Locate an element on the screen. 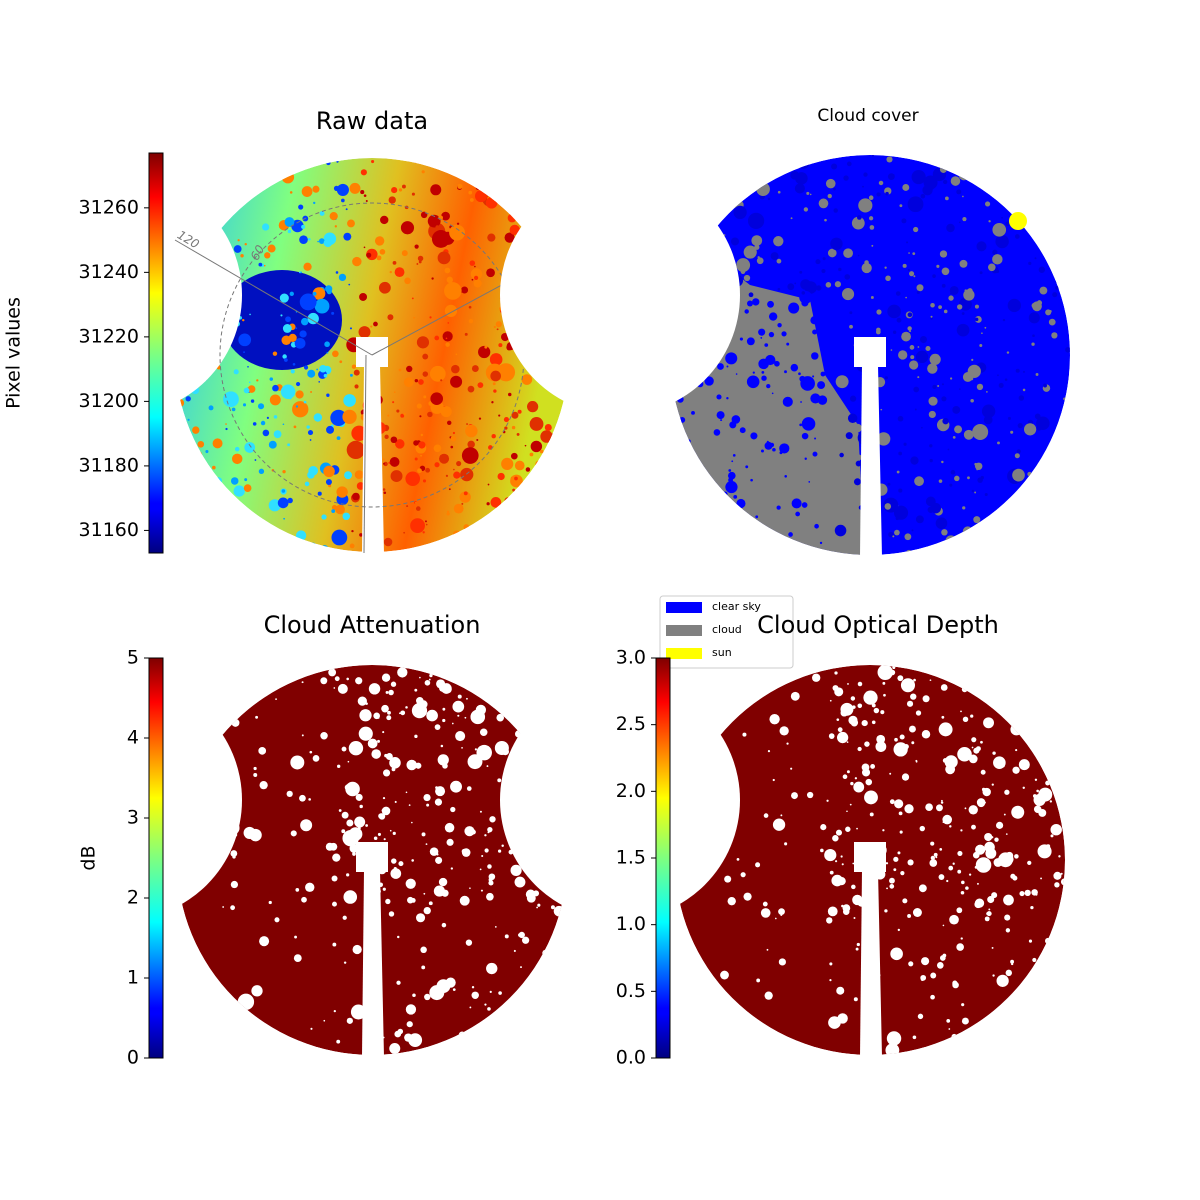 The width and height of the screenshot is (1200, 1200). polar-grid is located at coordinates (365, 454).